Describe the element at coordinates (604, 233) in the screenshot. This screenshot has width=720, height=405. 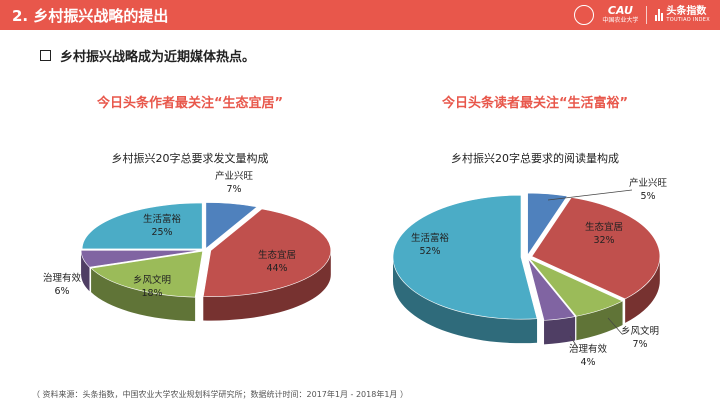
I see `pie-label-生态宜居: 生态宜居 32%` at that location.